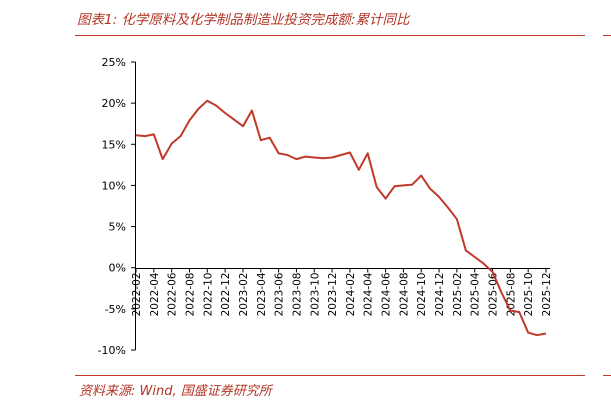  Describe the element at coordinates (607, 35) in the screenshot. I see `title-divider-edge-mark` at that location.